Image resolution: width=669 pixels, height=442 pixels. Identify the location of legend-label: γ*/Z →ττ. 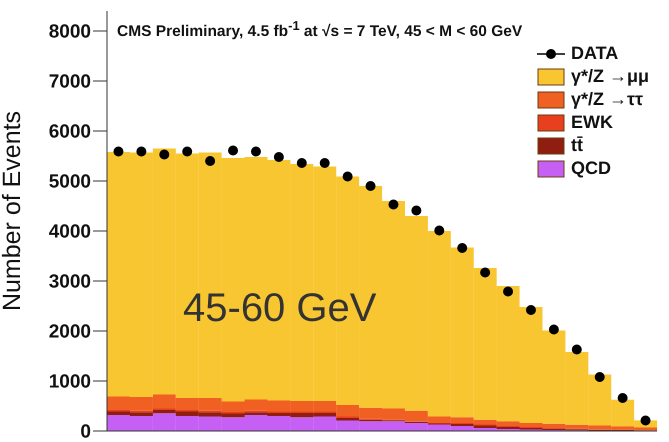
(607, 99).